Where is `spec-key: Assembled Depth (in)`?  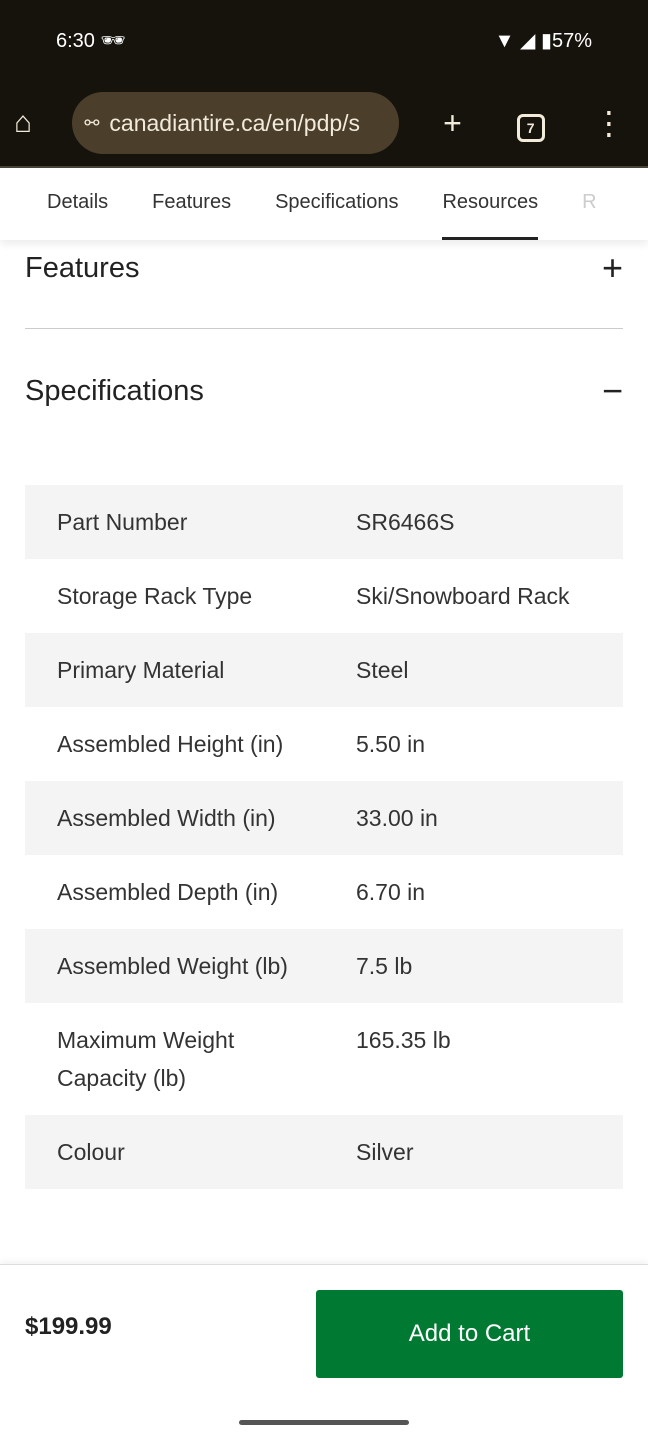 spec-key: Assembled Depth (in) is located at coordinates (168, 892).